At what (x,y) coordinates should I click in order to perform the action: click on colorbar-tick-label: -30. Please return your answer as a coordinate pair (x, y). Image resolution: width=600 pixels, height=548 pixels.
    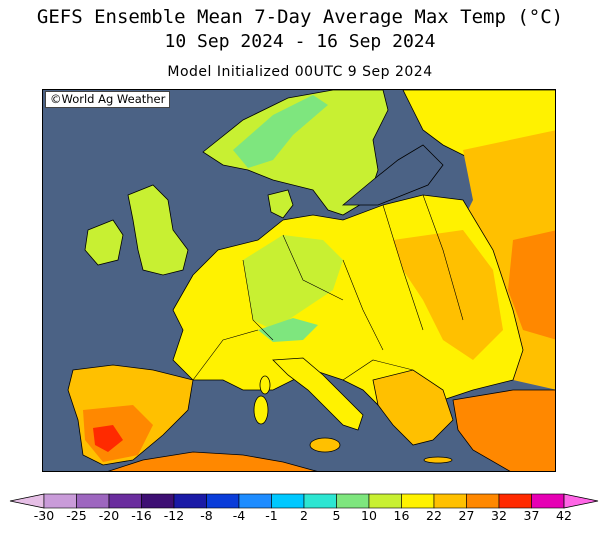
    Looking at the image, I should click on (44, 515).